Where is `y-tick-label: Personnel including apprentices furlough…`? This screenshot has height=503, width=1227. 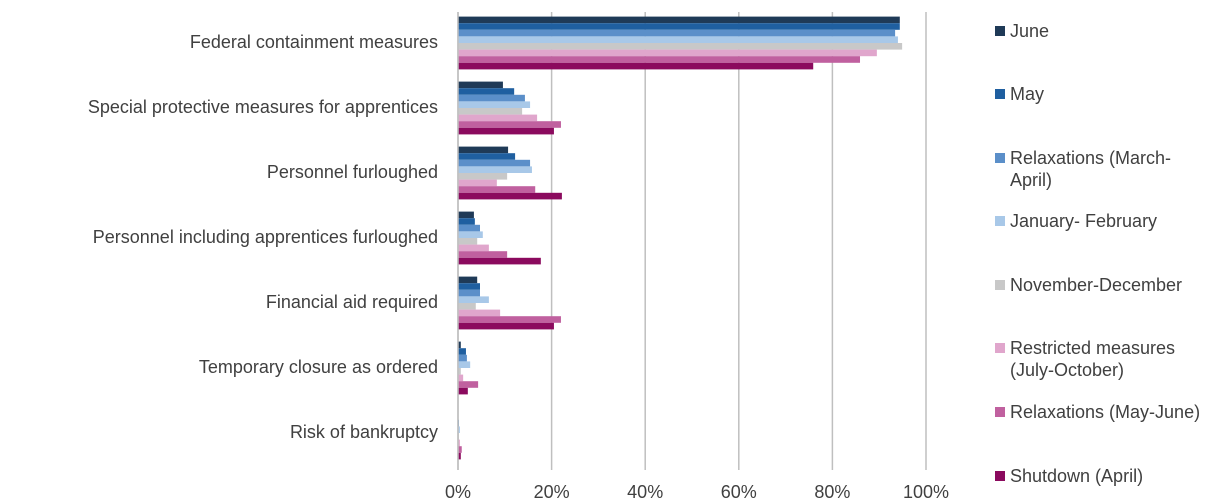
y-tick-label: Personnel including apprentices furlough… is located at coordinates (265, 237).